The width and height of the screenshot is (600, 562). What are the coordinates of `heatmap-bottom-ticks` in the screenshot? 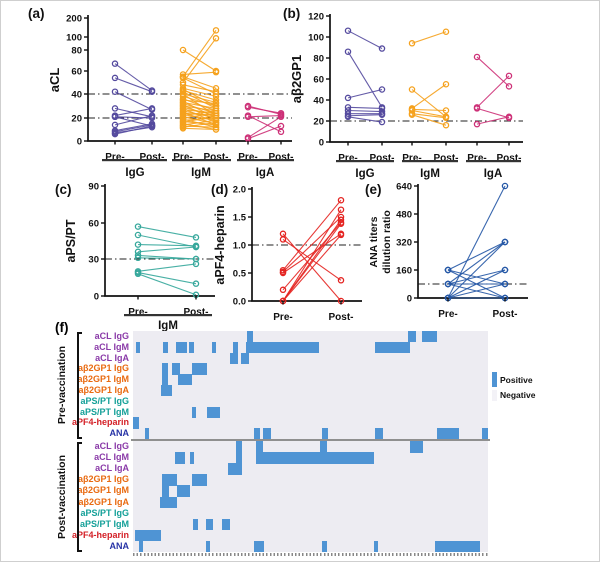 It's located at (310, 554).